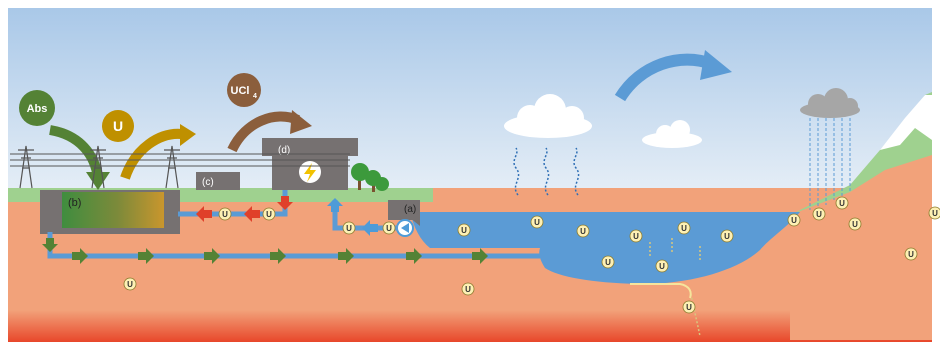  I want to click on flow-arrows-blue, so click(352, 217).